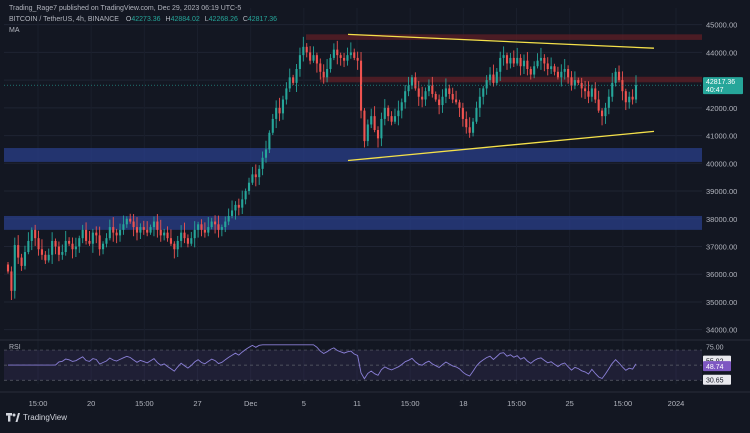 The width and height of the screenshot is (750, 433). I want to click on high-value: 42884.02, so click(185, 19).